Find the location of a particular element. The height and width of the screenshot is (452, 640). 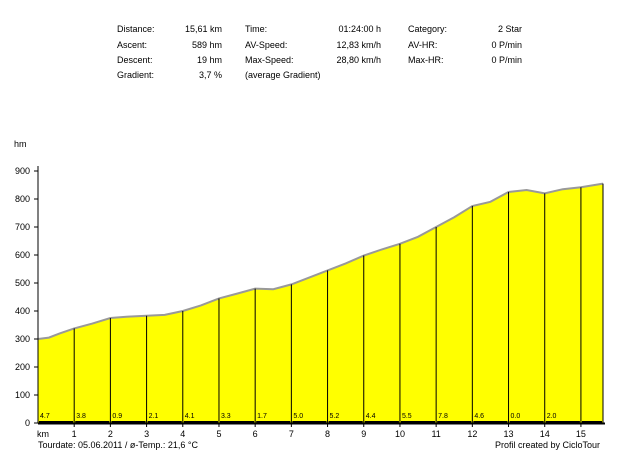

av-speed-label: AV-Speed: is located at coordinates (266, 45).